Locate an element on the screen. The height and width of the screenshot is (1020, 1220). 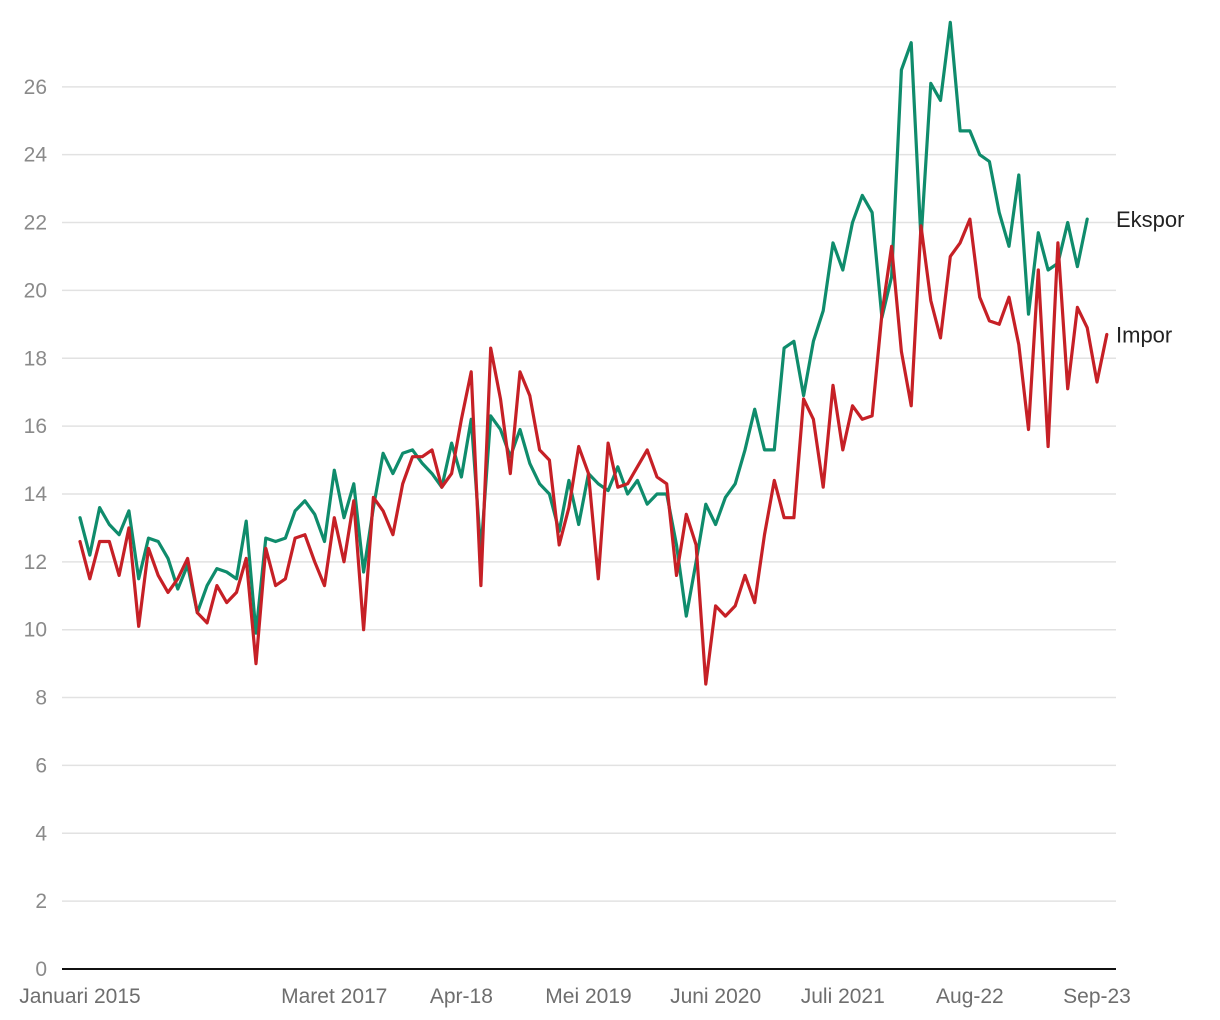
x-tick-label: Aug-22 is located at coordinates (970, 996).